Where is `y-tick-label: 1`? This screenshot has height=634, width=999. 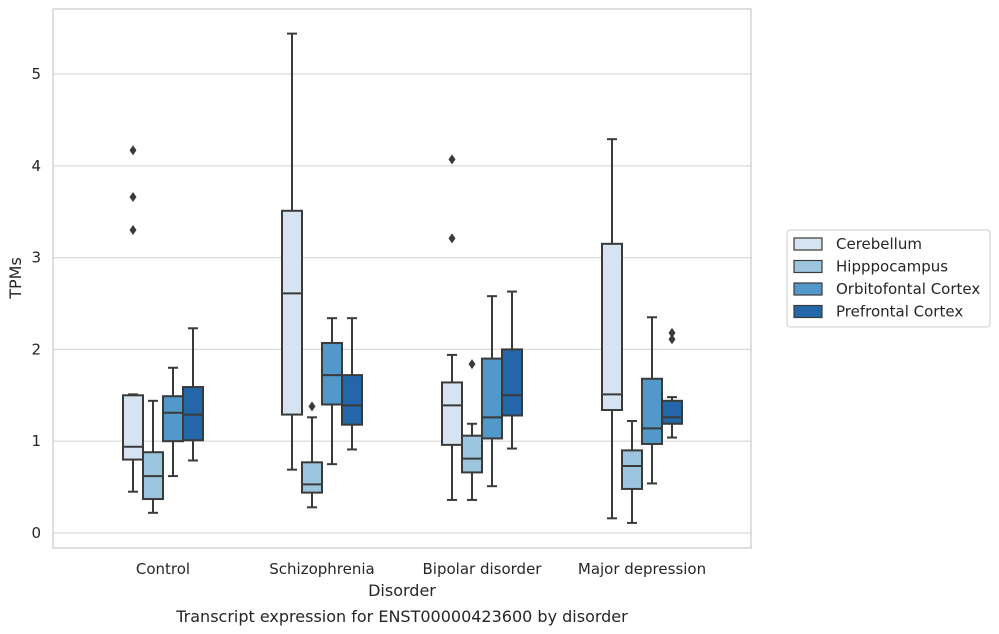 y-tick-label: 1 is located at coordinates (36, 441).